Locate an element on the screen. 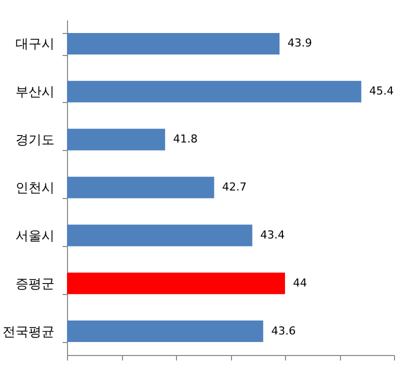 Image resolution: width=412 pixels, height=371 pixels. y-tick-label: 경기도 is located at coordinates (35, 140).